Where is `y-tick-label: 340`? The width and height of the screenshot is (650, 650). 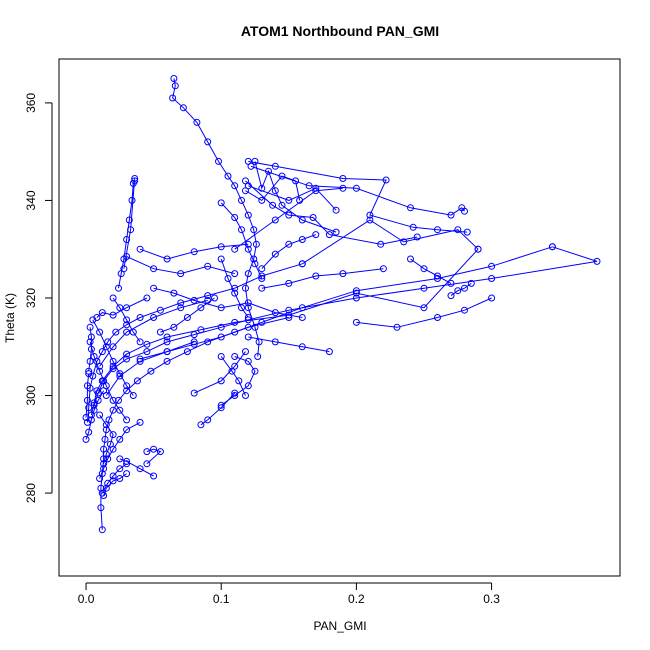
y-tick-label: 340 is located at coordinates (31, 200).